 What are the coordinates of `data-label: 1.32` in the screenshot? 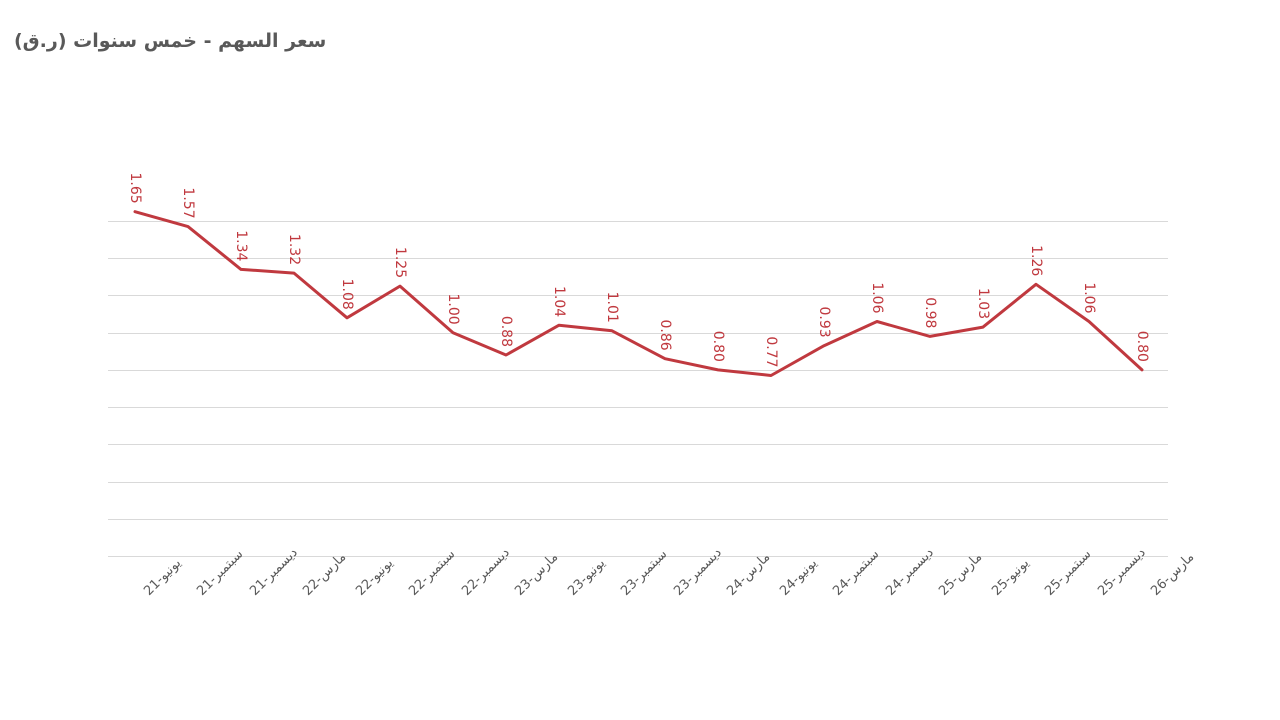 It's located at (294, 249).